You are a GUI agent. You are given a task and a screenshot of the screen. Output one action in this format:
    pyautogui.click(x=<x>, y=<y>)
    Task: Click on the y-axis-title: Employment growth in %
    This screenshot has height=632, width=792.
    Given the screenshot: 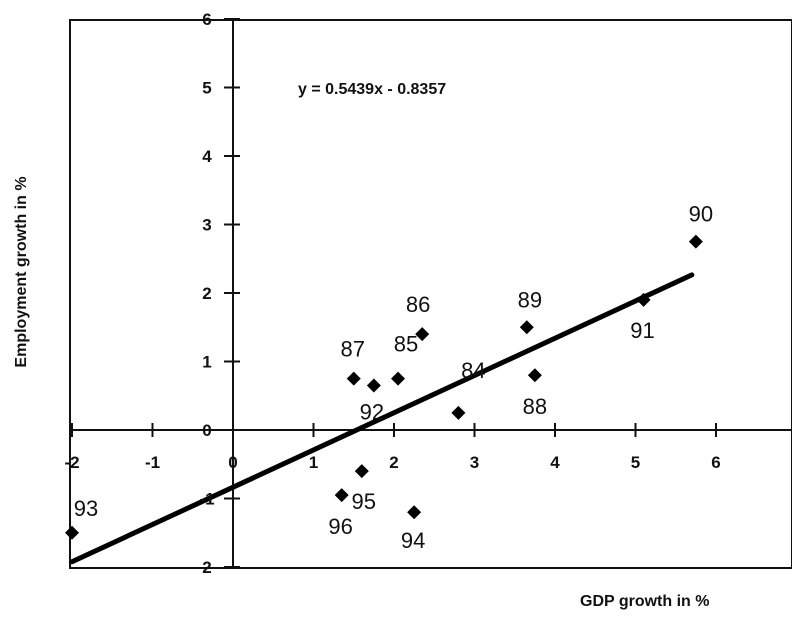 What is the action you would take?
    pyautogui.click(x=21, y=271)
    